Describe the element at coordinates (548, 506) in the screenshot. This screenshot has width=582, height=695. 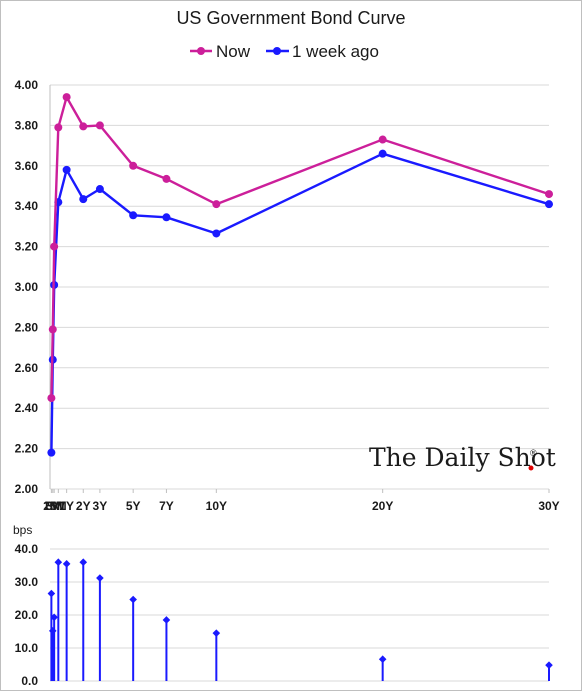
I see `top-x-tick-label: 30Y` at that location.